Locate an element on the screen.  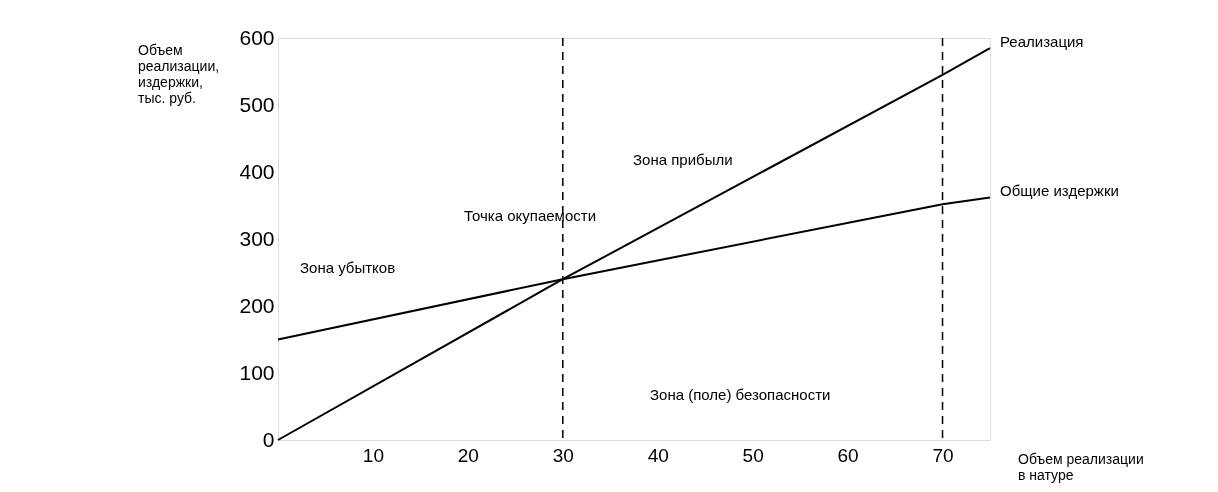
series-label: Реализация is located at coordinates (1042, 42).